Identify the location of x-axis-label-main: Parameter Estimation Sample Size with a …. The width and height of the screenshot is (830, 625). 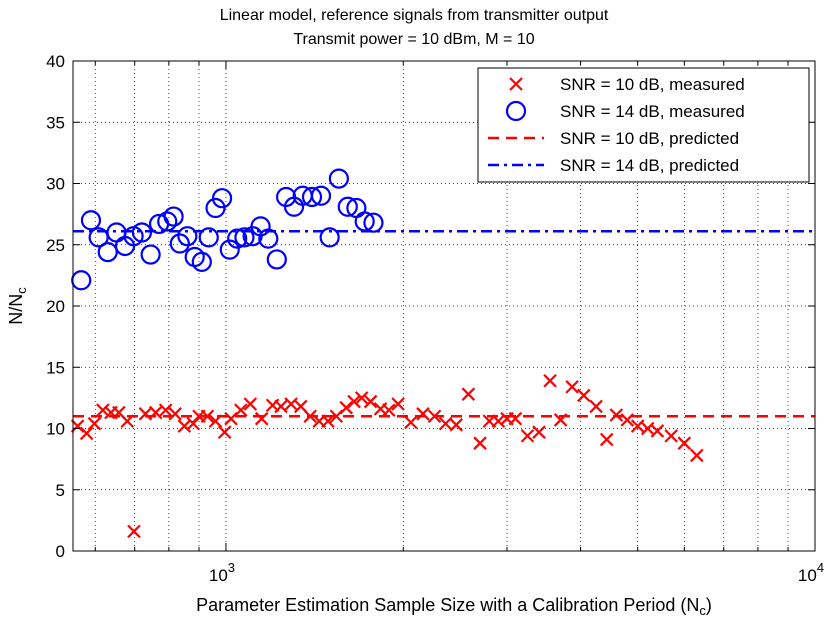
(447, 605).